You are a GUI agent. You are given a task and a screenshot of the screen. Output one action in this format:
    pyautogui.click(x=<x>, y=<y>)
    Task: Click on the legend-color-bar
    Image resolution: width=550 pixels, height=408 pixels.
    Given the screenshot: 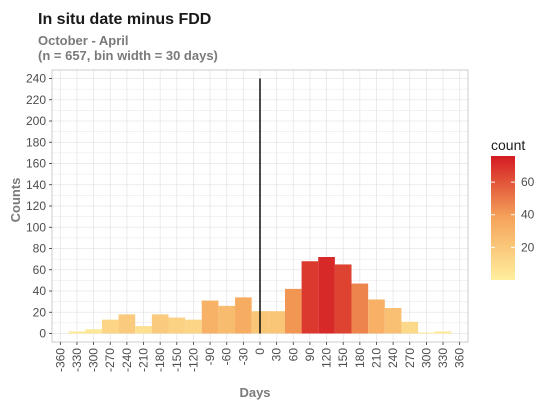 What is the action you would take?
    pyautogui.click(x=503, y=218)
    